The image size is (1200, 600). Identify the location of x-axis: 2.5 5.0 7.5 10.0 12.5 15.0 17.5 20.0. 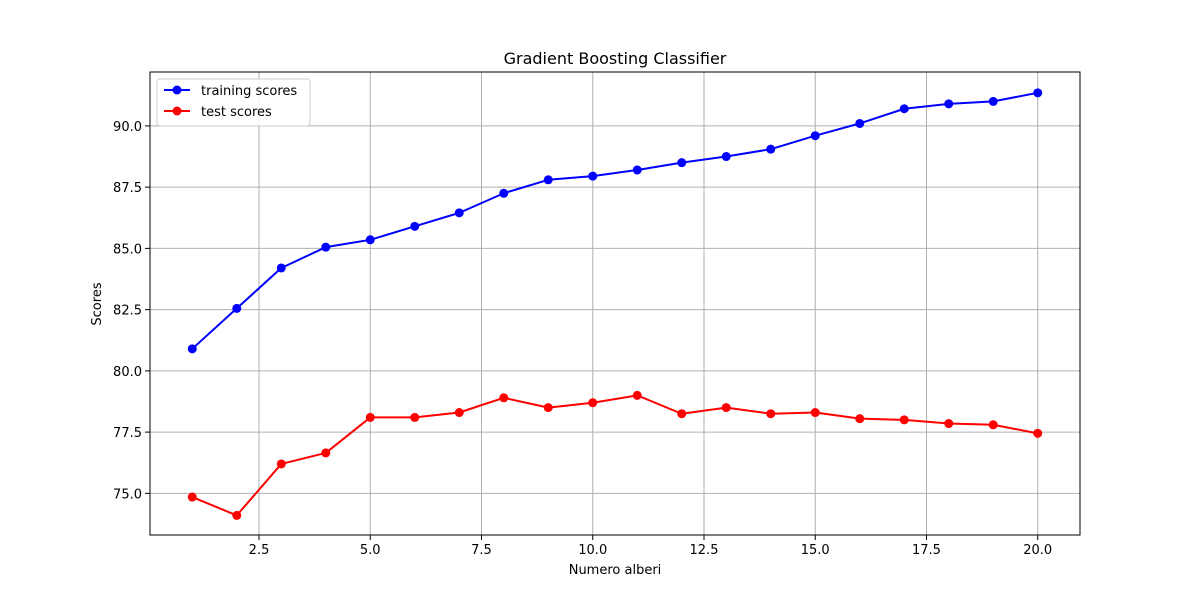
(650, 546).